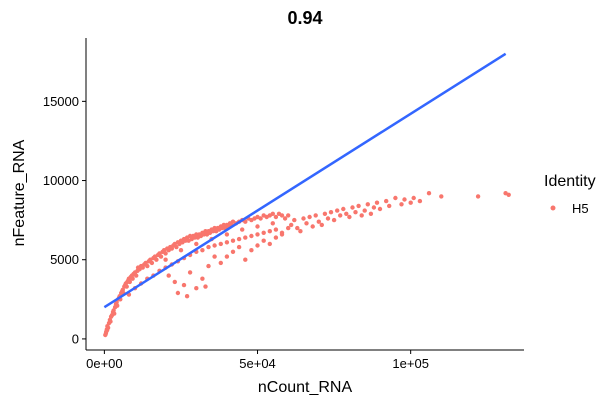 The image size is (611, 406). I want to click on x-tick-label: 5e+04, so click(257, 363).